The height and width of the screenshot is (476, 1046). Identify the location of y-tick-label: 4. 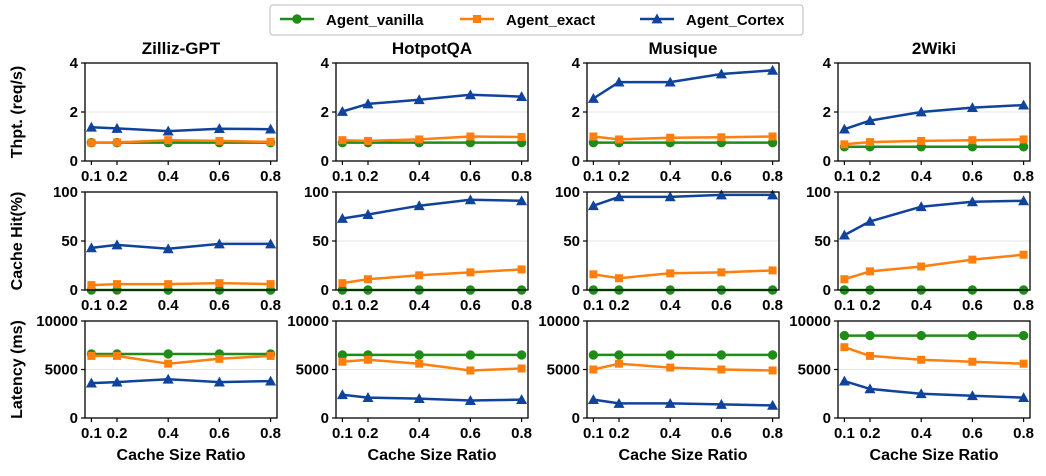
(325, 63).